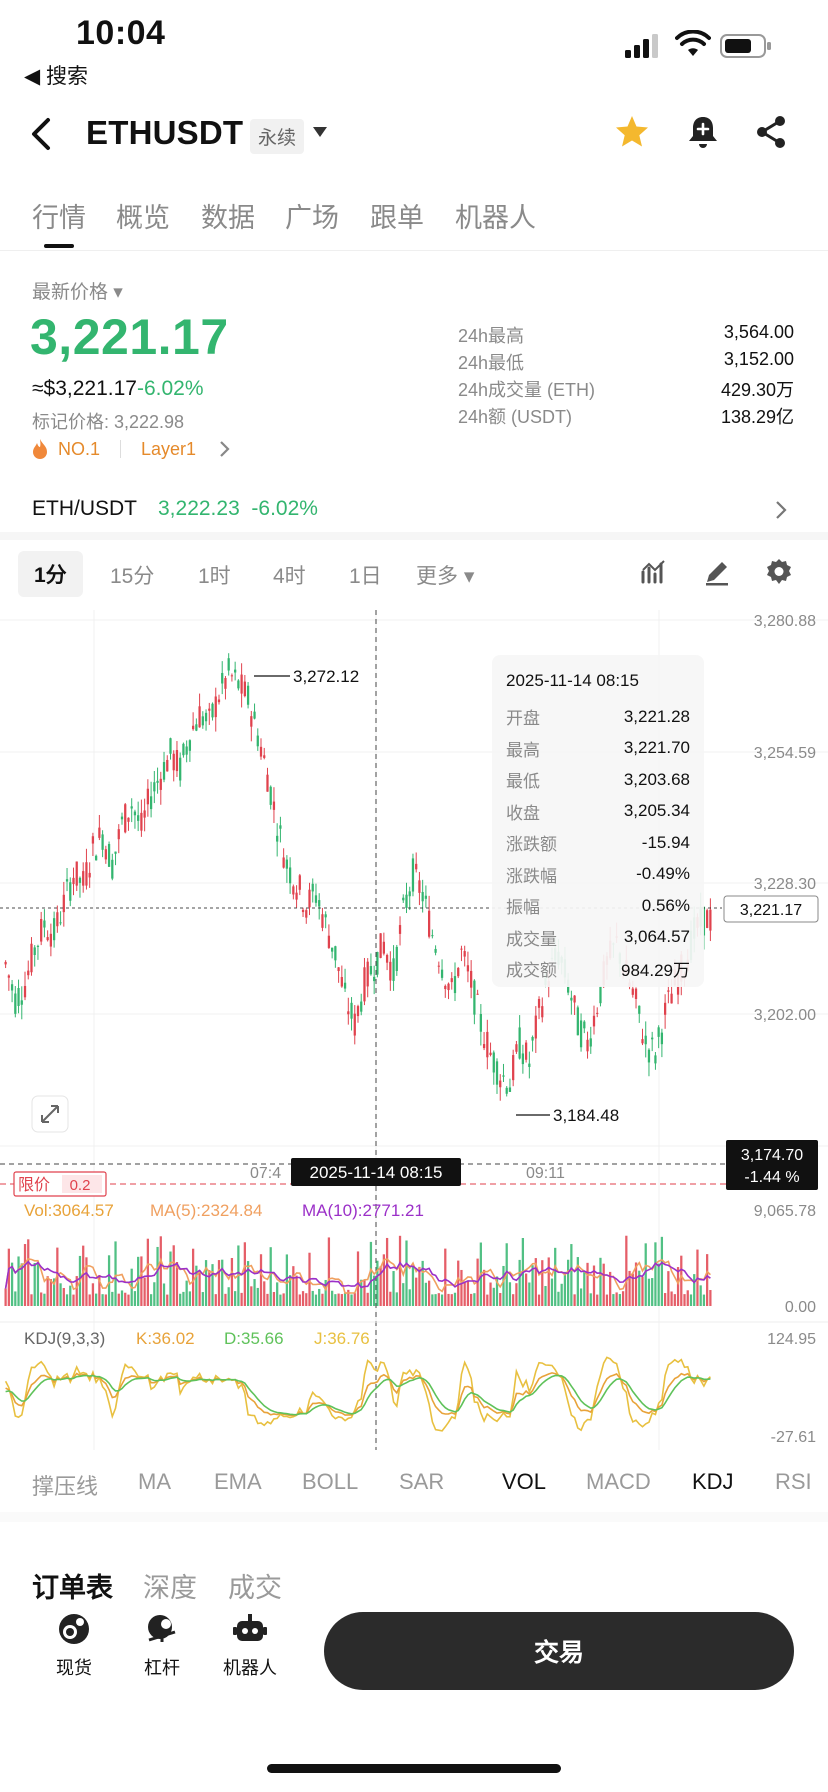 This screenshot has height=1792, width=828. Describe the element at coordinates (717, 572) in the screenshot. I see `draw-pencil-icon` at that location.